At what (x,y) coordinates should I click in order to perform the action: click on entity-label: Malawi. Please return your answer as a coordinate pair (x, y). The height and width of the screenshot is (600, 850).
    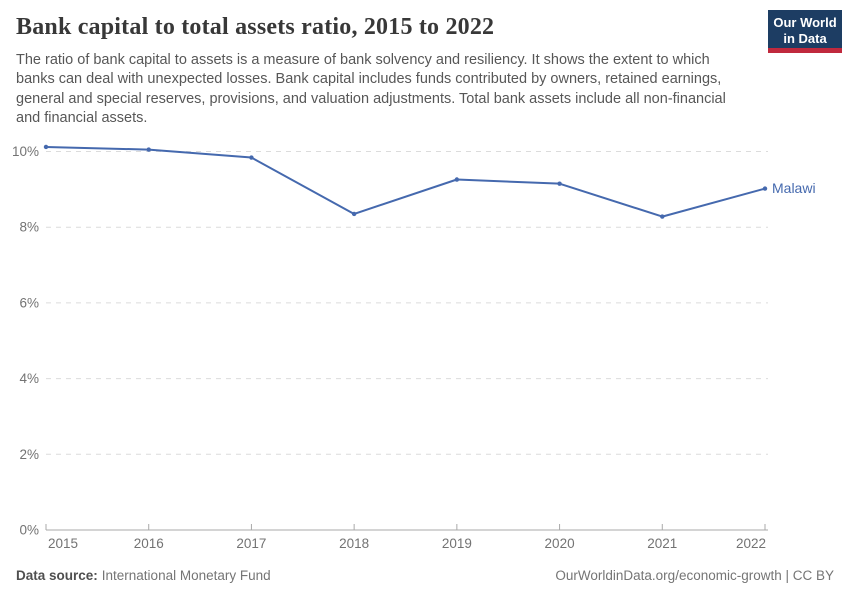
    Looking at the image, I should click on (794, 188).